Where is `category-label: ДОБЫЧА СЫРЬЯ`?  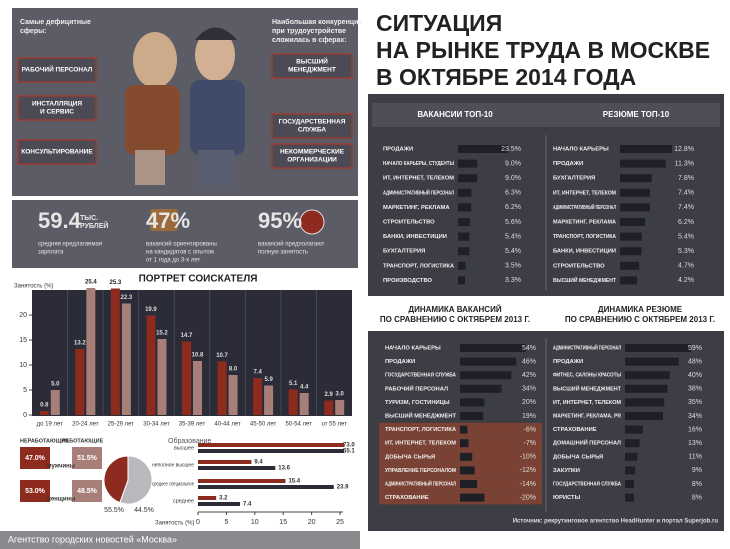 category-label: ДОБЫЧА СЫРЬЯ is located at coordinates (410, 457).